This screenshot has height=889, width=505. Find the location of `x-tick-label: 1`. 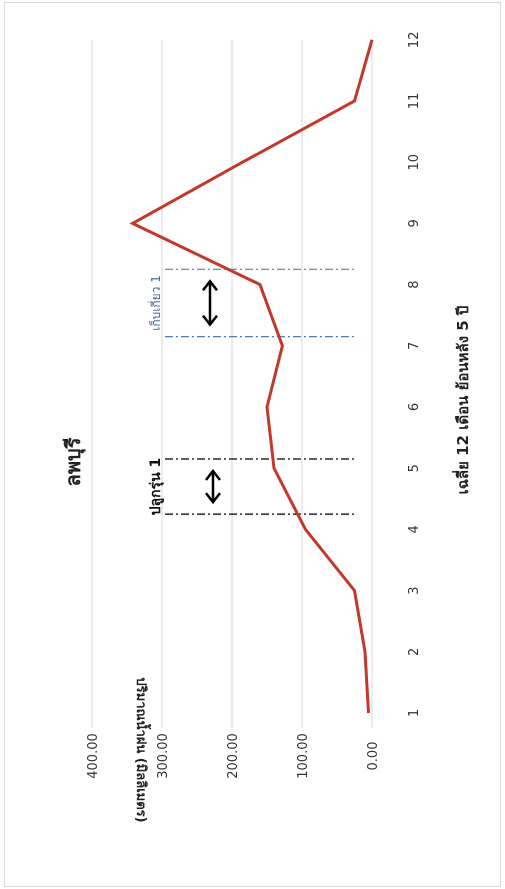

x-tick-label: 1 is located at coordinates (414, 713).